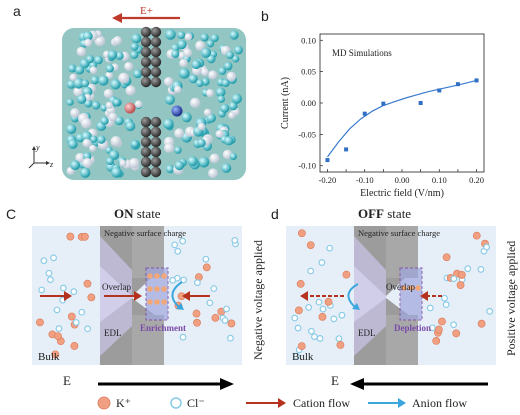 Image resolution: width=520 pixels, height=415 pixels. I want to click on legend-k-marker, so click(104, 403).